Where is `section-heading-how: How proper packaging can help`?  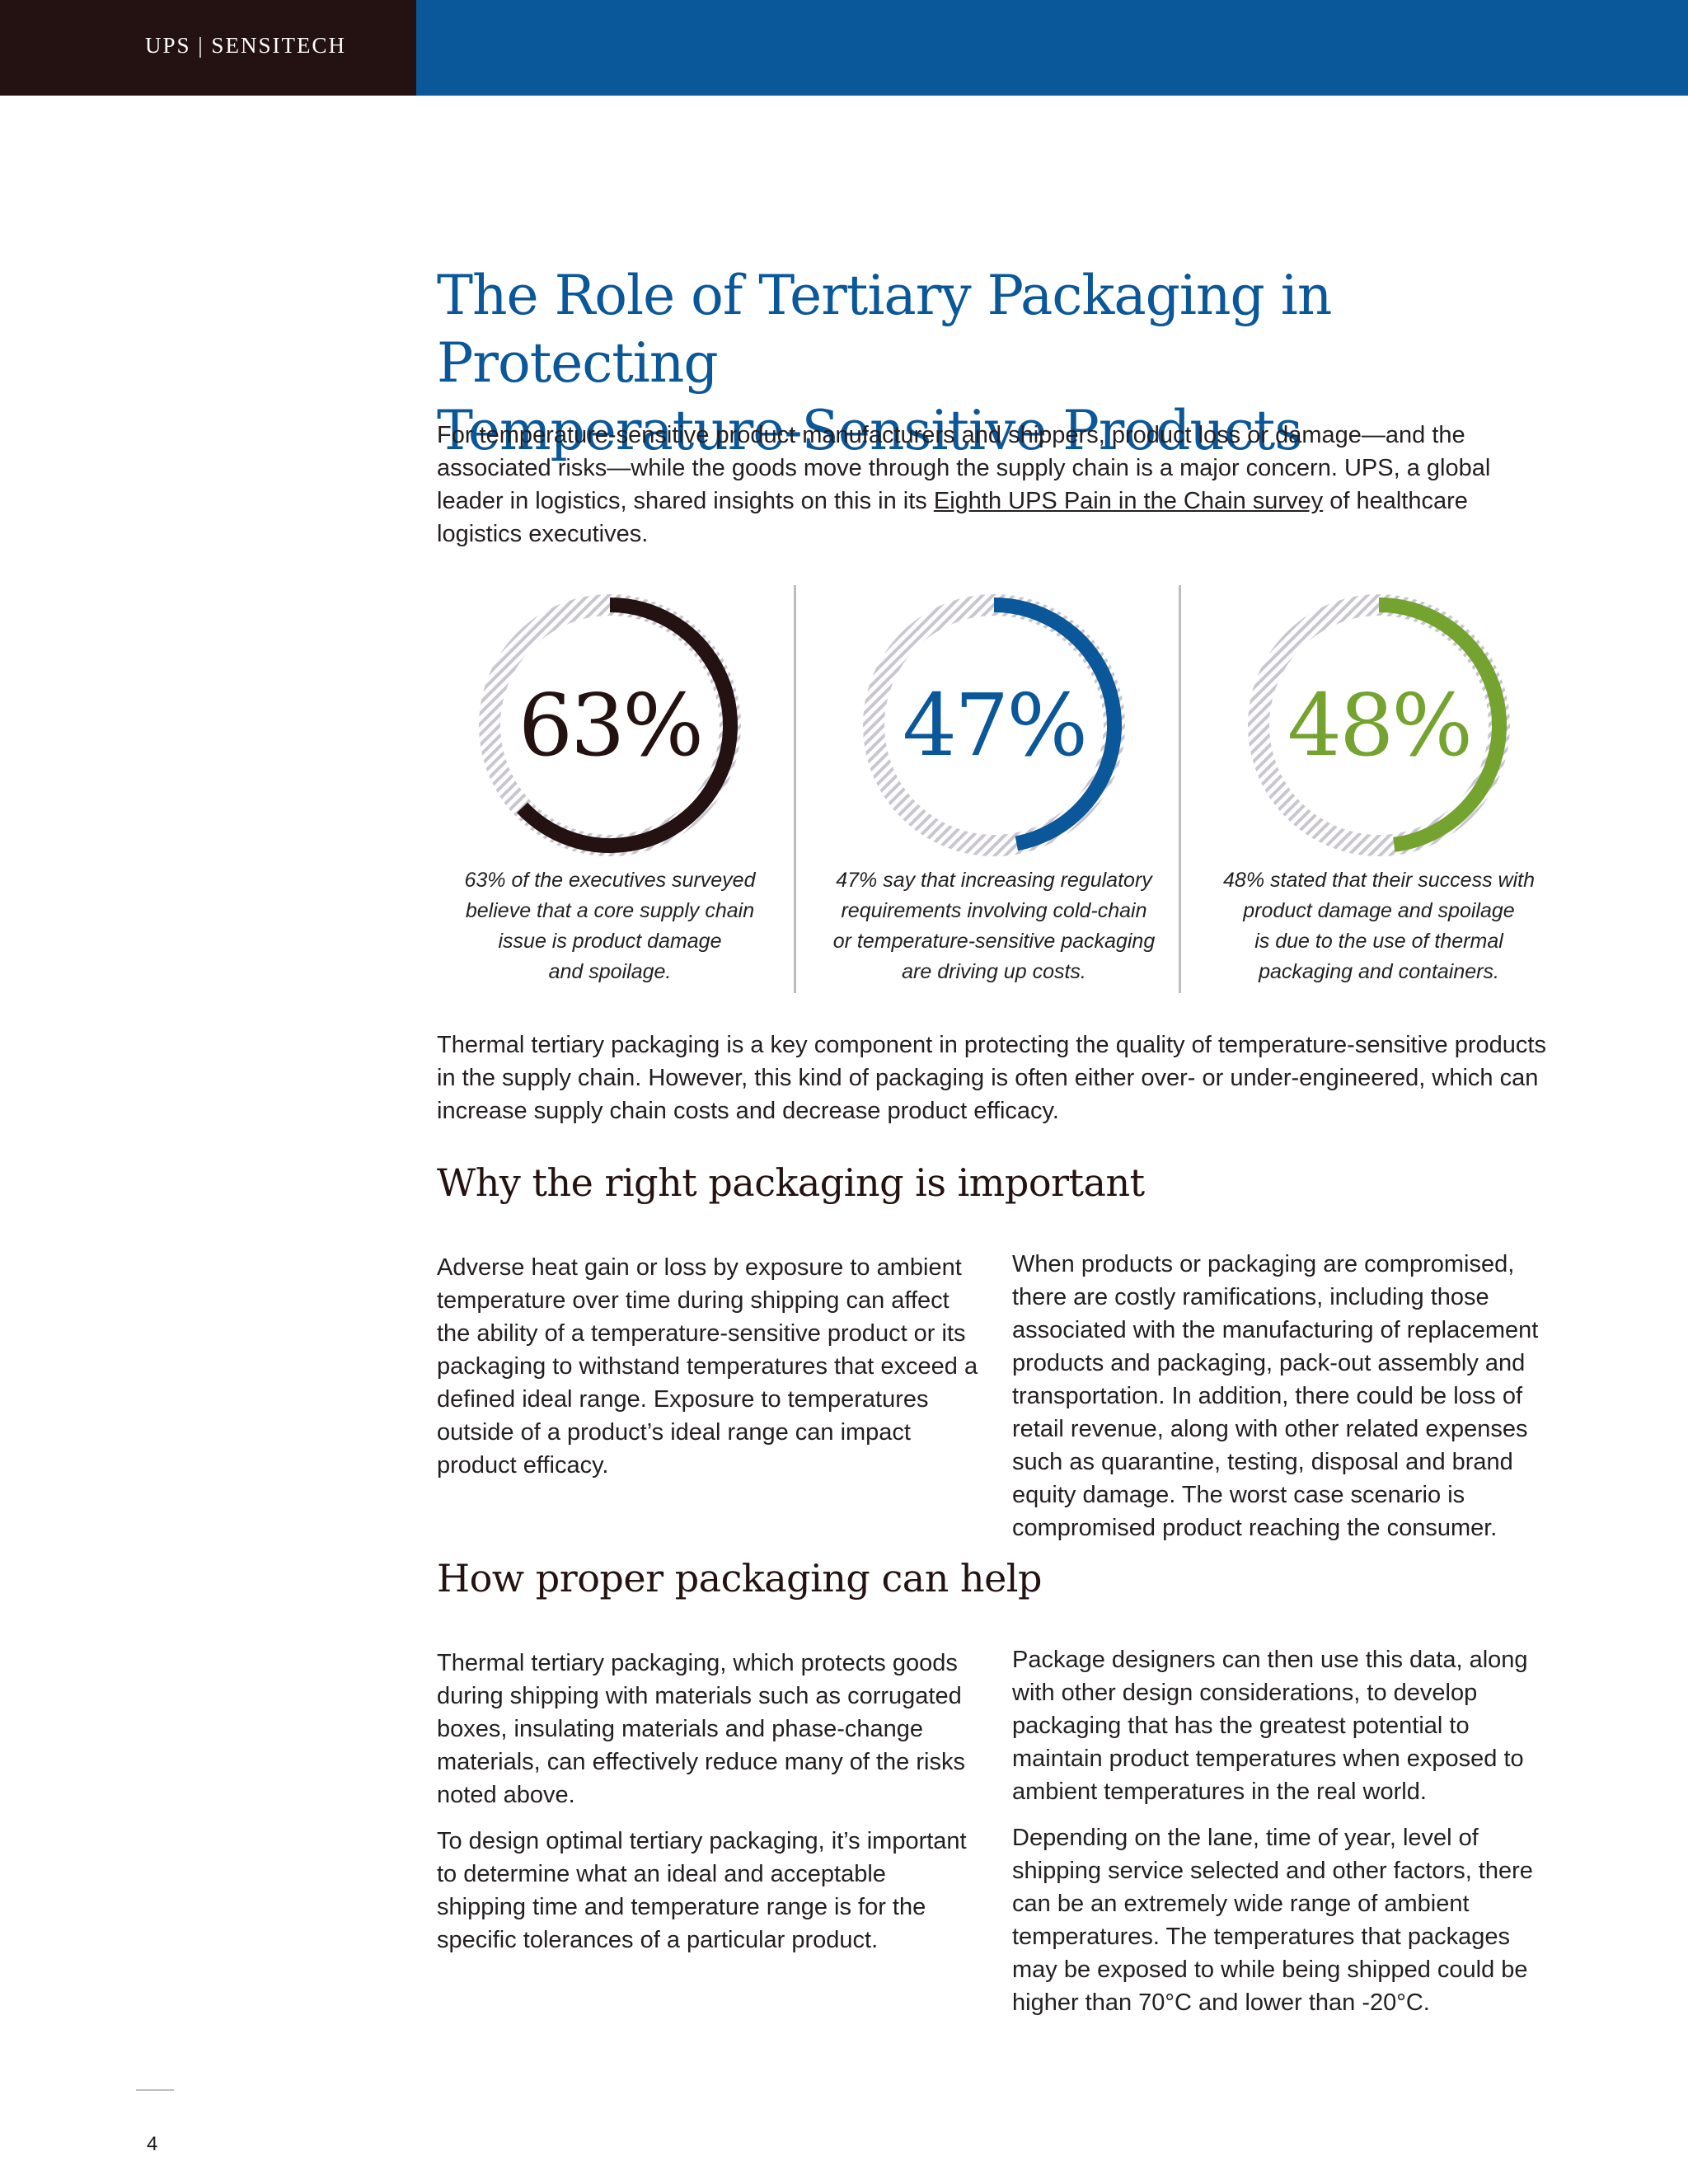 section-heading-how: How proper packaging can help is located at coordinates (739, 1578).